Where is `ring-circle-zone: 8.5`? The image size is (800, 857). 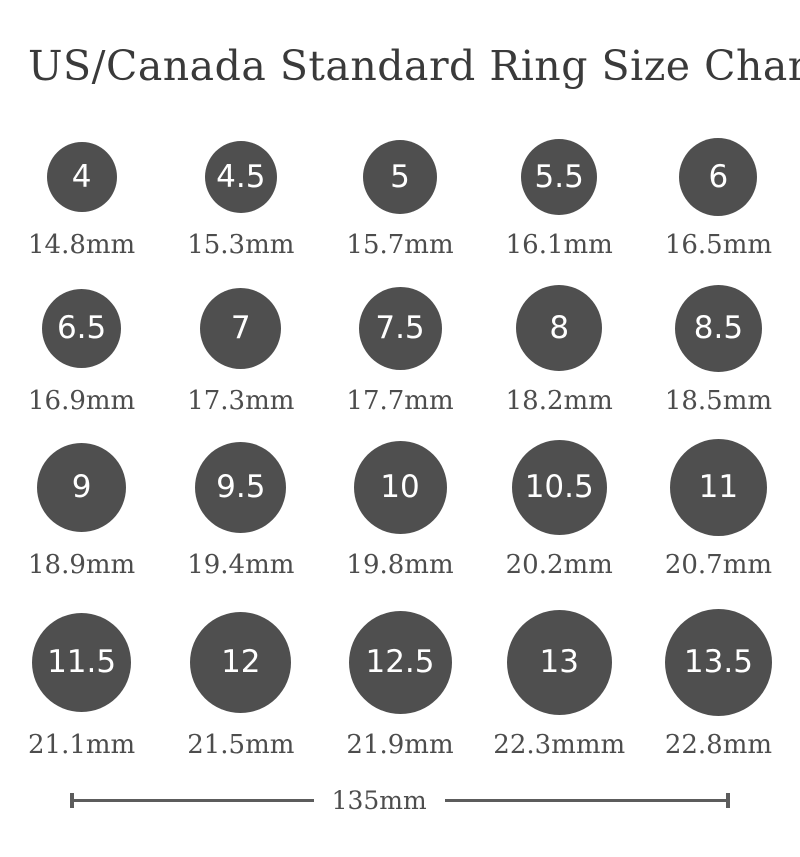 ring-circle-zone: 8.5 is located at coordinates (718, 328).